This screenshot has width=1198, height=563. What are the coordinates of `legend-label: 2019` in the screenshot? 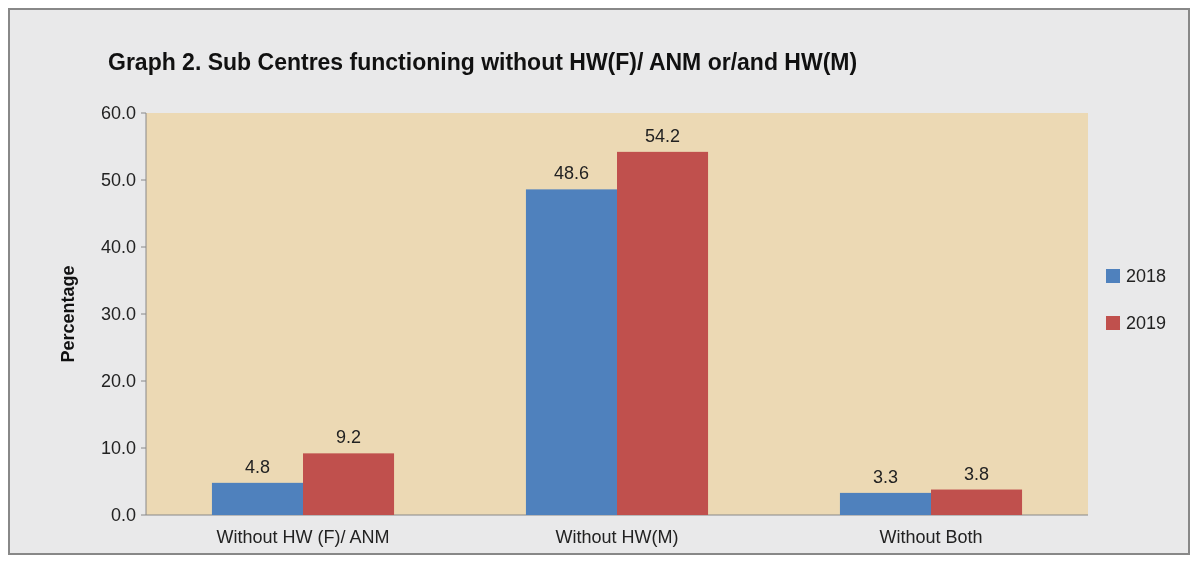 It's located at (1146, 323).